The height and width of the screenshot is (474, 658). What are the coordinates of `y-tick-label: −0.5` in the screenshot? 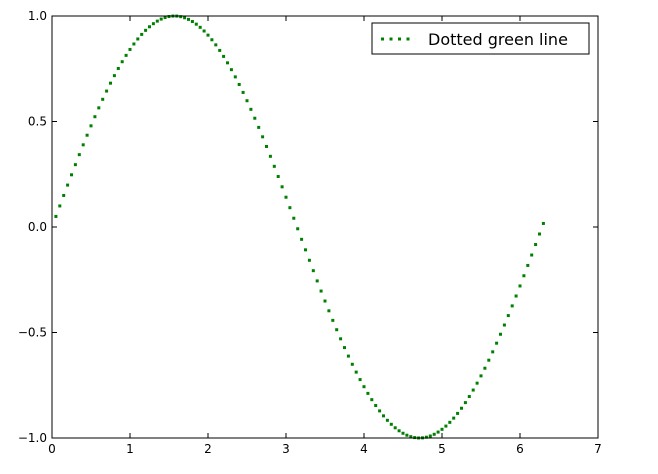 It's located at (32, 333).